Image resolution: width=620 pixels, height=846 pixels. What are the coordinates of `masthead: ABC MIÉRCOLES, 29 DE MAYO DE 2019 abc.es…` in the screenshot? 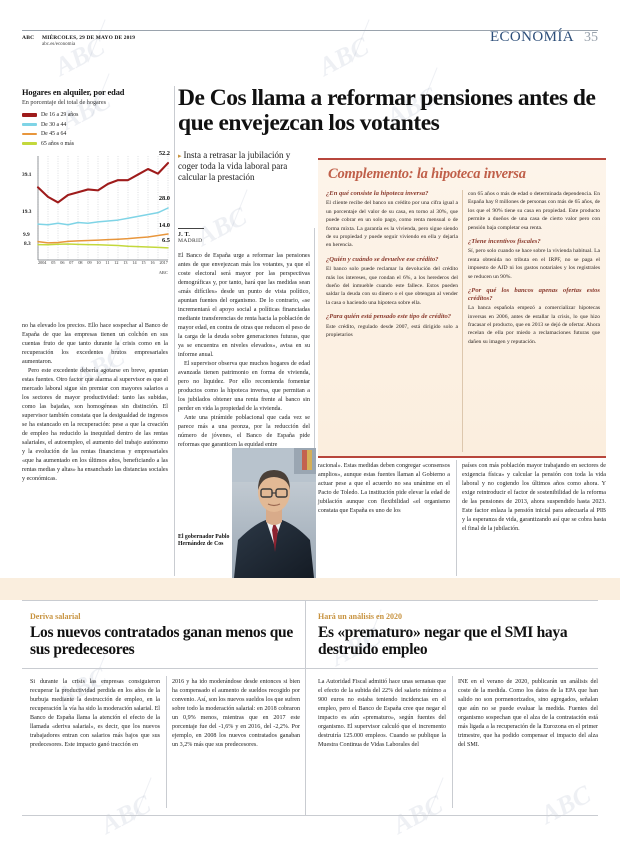 It's located at (310, 42).